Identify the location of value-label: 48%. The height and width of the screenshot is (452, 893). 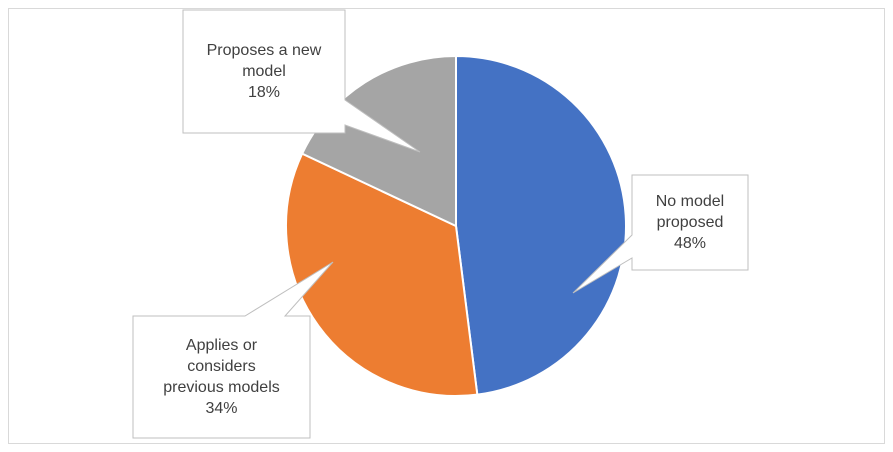
(690, 243).